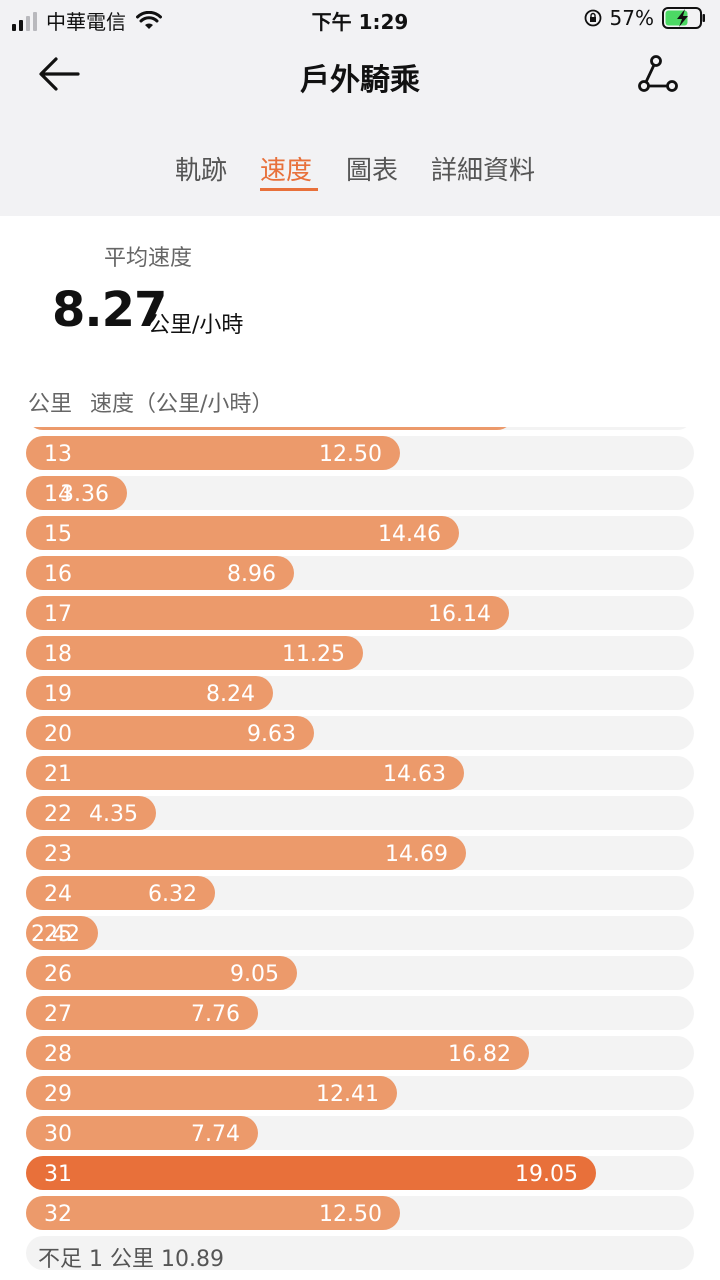 The height and width of the screenshot is (1280, 720). I want to click on list-item: 1216.3, so click(360, 428).